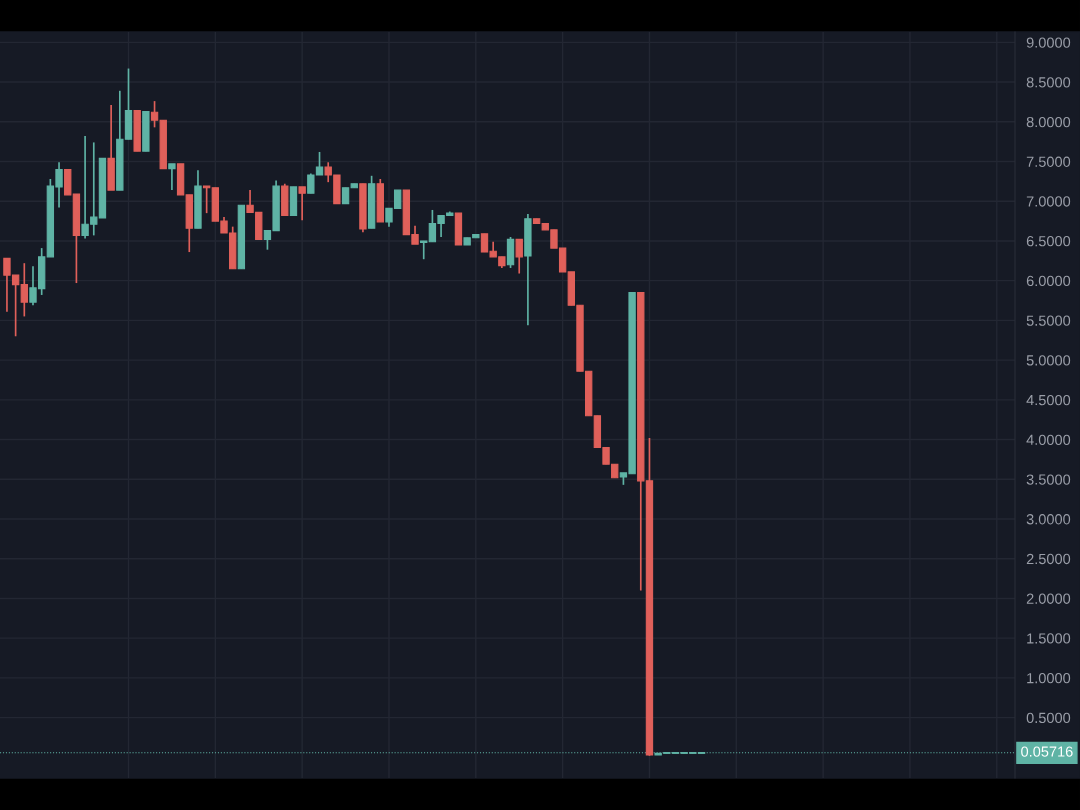  I want to click on y-tick-label: 6.0000, so click(1048, 281).